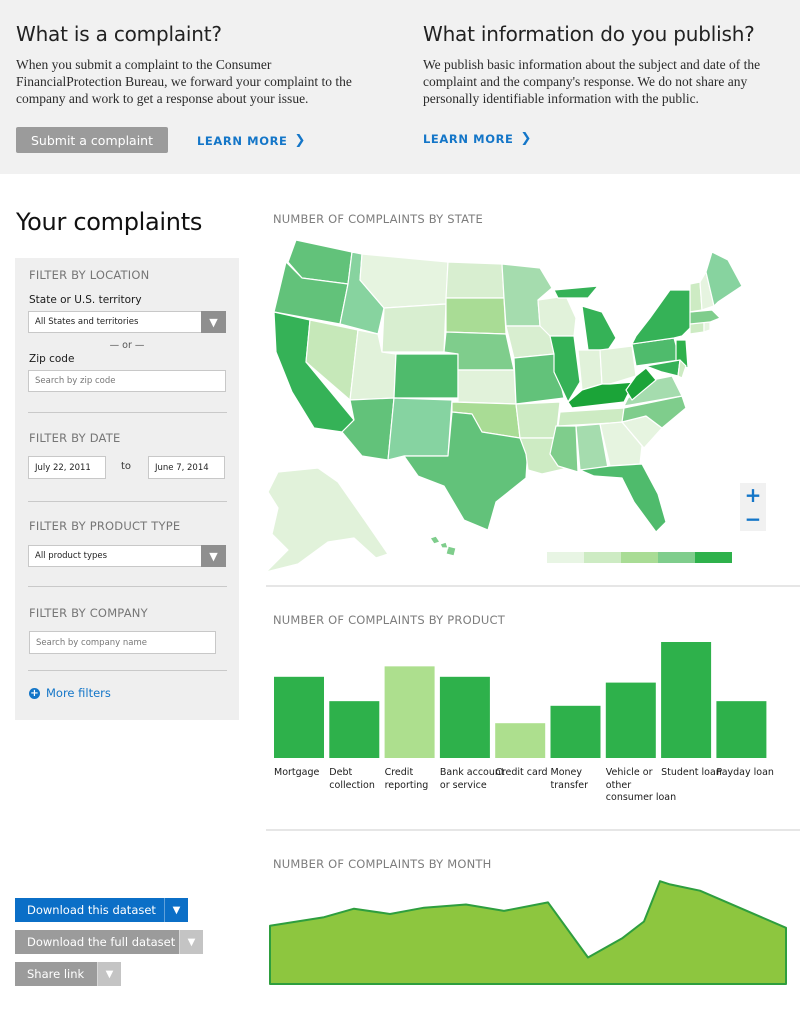 The height and width of the screenshot is (1024, 800). I want to click on map-legend-scale, so click(639, 557).